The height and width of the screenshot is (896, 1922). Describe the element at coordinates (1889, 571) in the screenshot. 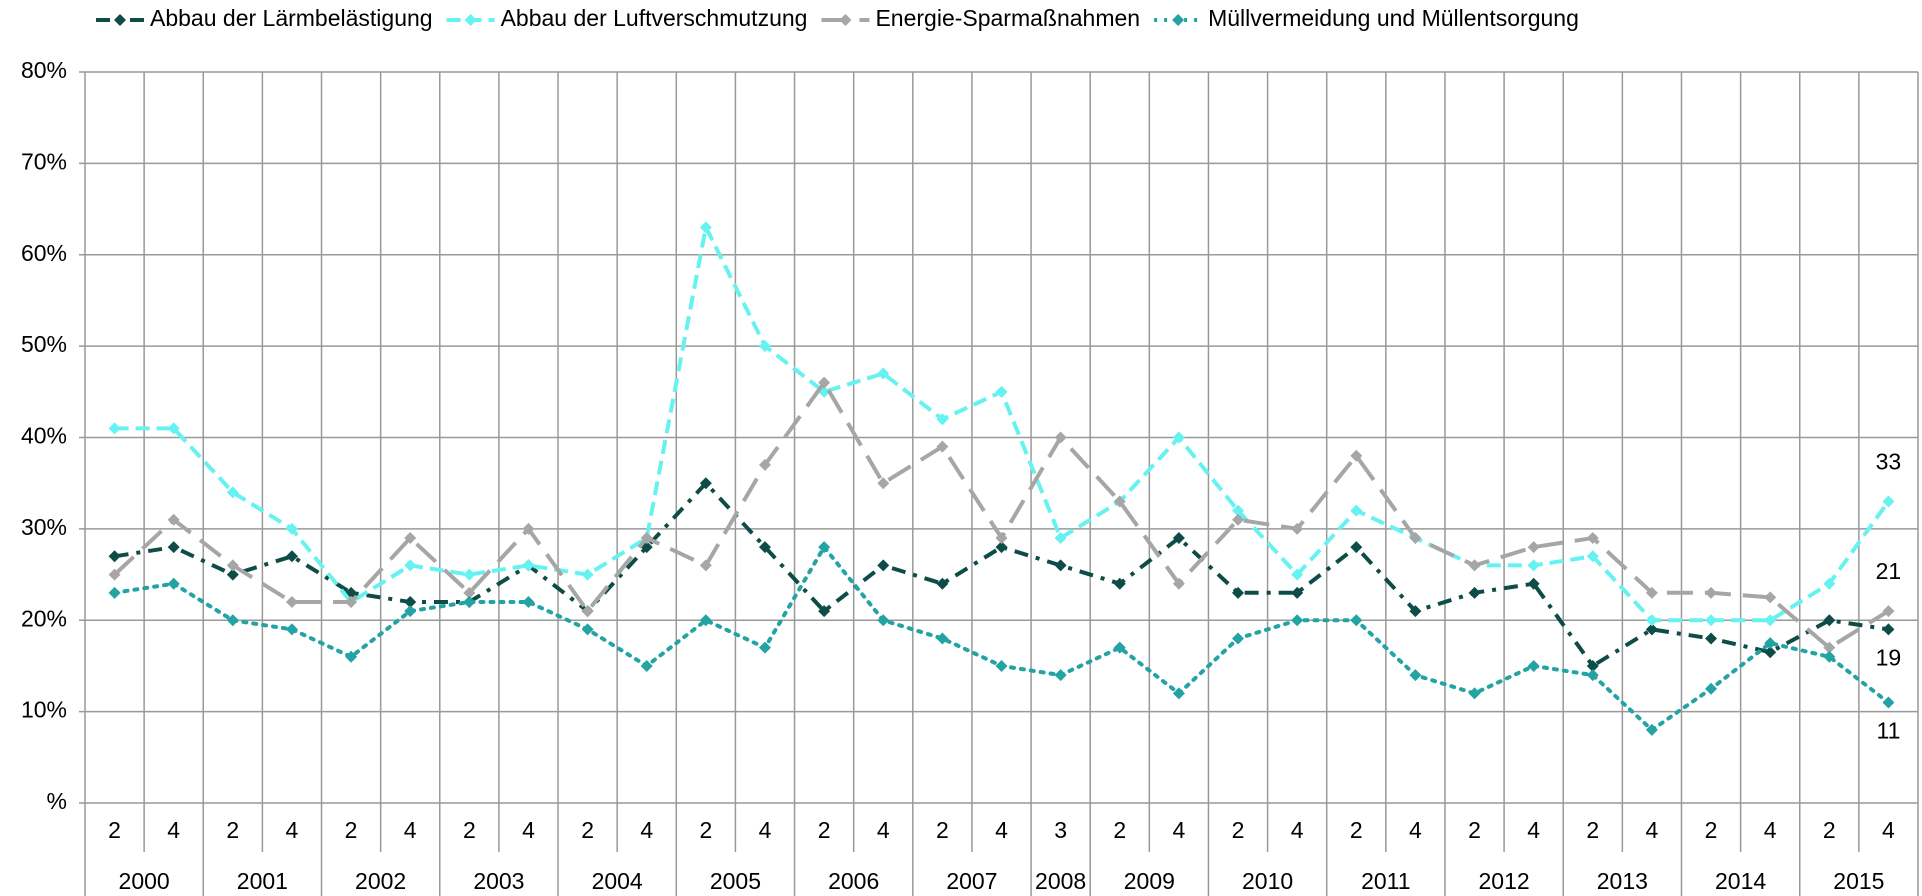

I see `data-label: 21` at that location.